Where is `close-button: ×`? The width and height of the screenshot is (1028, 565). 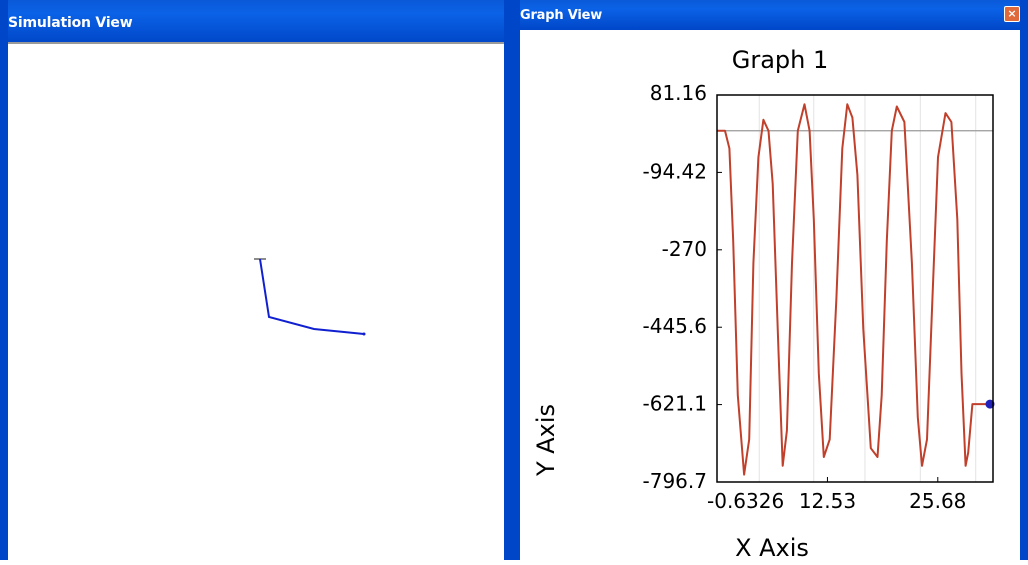 close-button: × is located at coordinates (1012, 14).